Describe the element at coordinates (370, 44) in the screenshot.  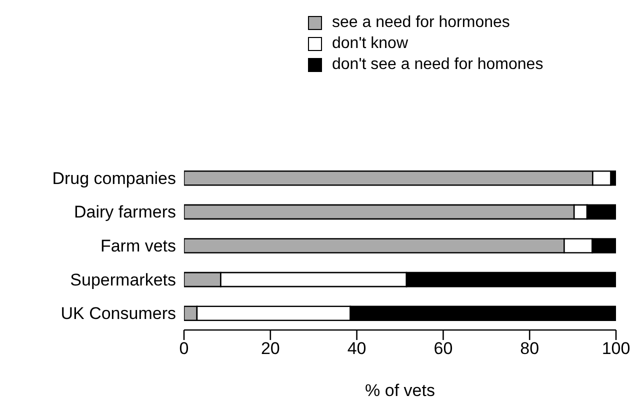
I see `legend-label: don't know` at that location.